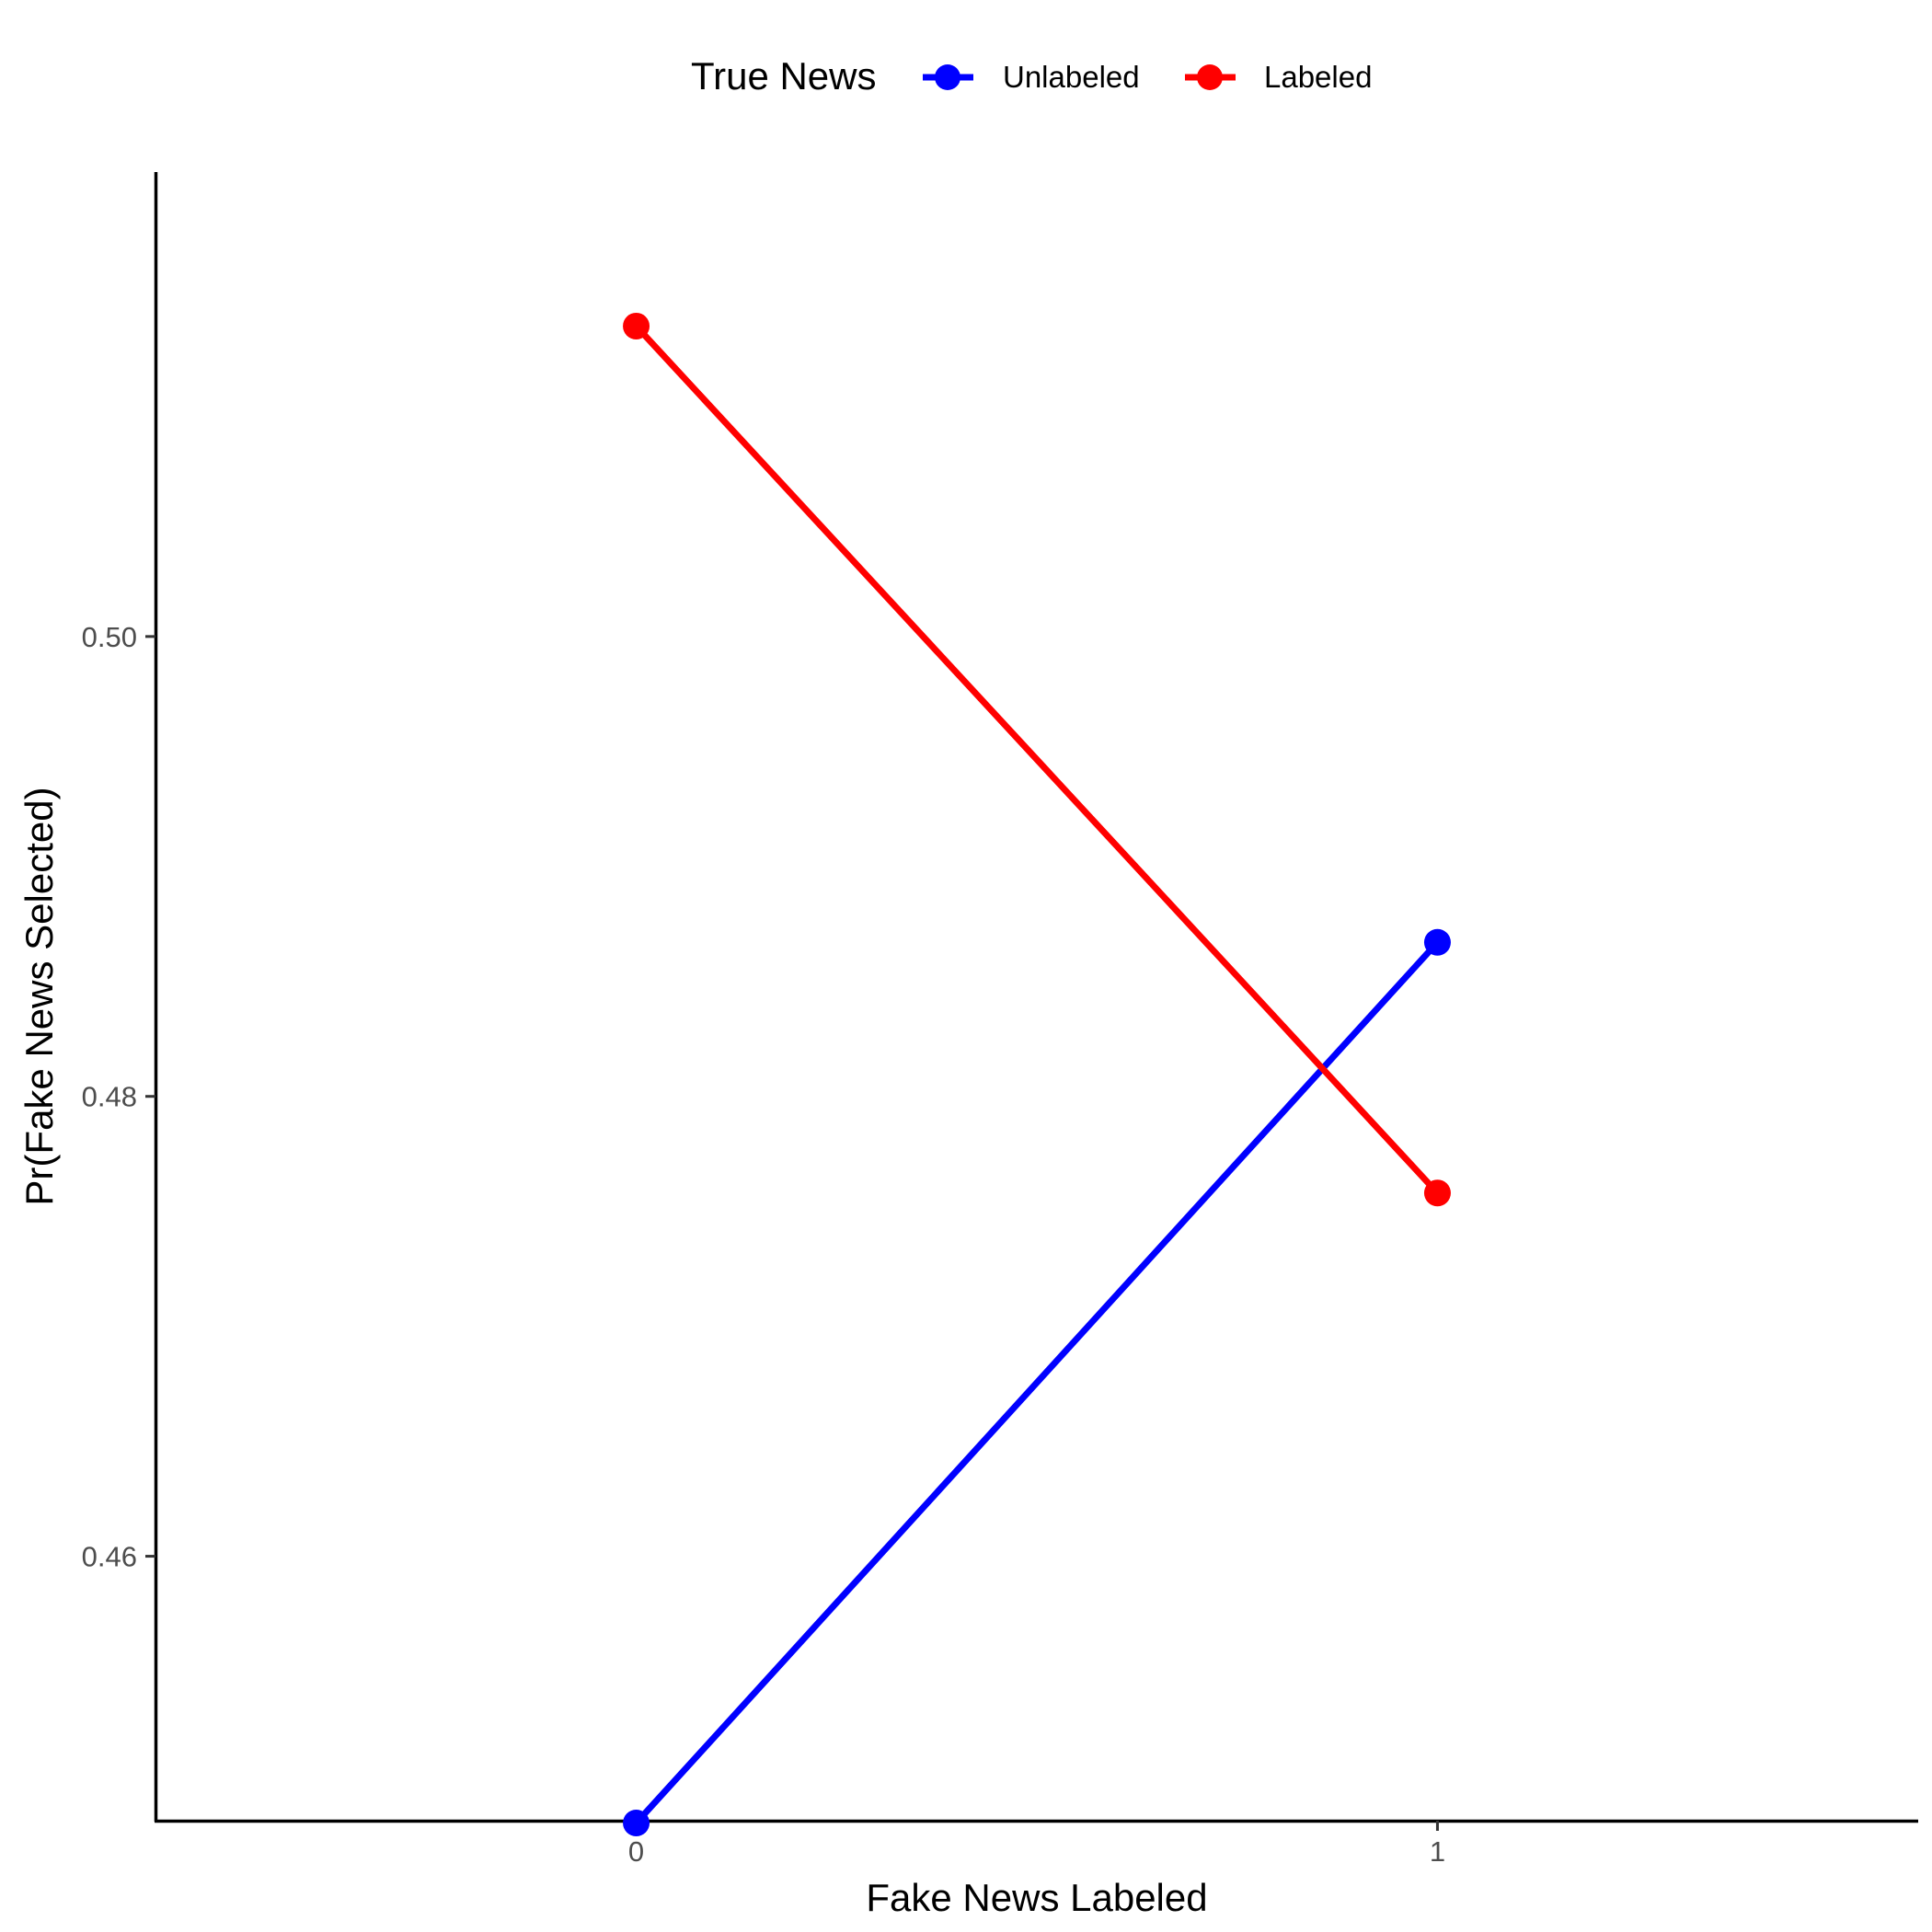  What do you see at coordinates (109, 1097) in the screenshot?
I see `y-tick-label: 0.48` at bounding box center [109, 1097].